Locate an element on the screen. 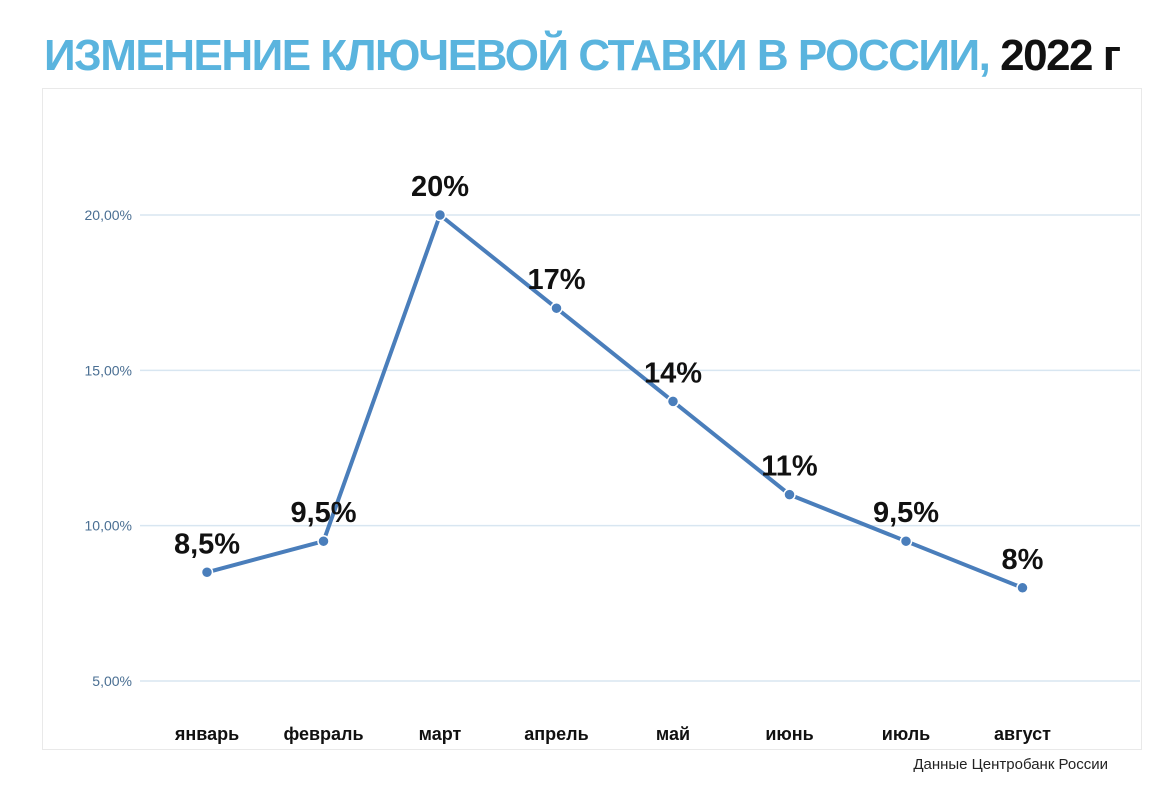  y-tick-label: 10,00% is located at coordinates (108, 526).